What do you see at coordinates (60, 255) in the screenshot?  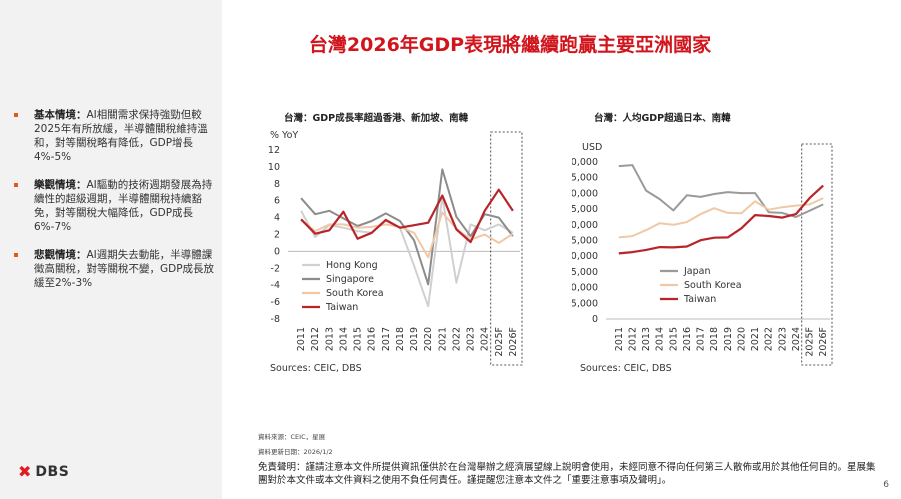 I see `scenario-term: 悲觀情境：` at bounding box center [60, 255].